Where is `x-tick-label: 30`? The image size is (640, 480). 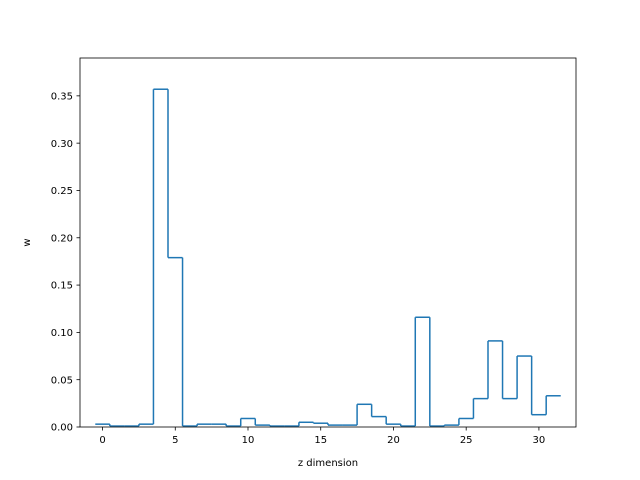 x-tick-label: 30 is located at coordinates (539, 440).